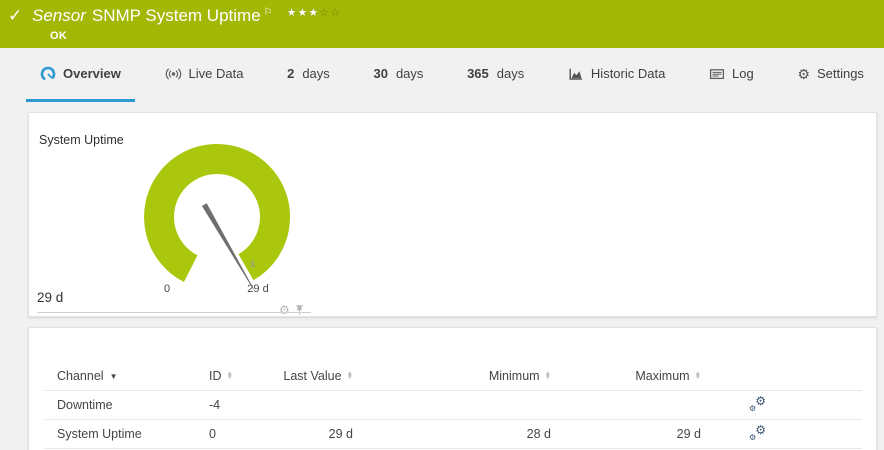  I want to click on column-header-maximum: Maximum ▲ ▼, so click(626, 376).